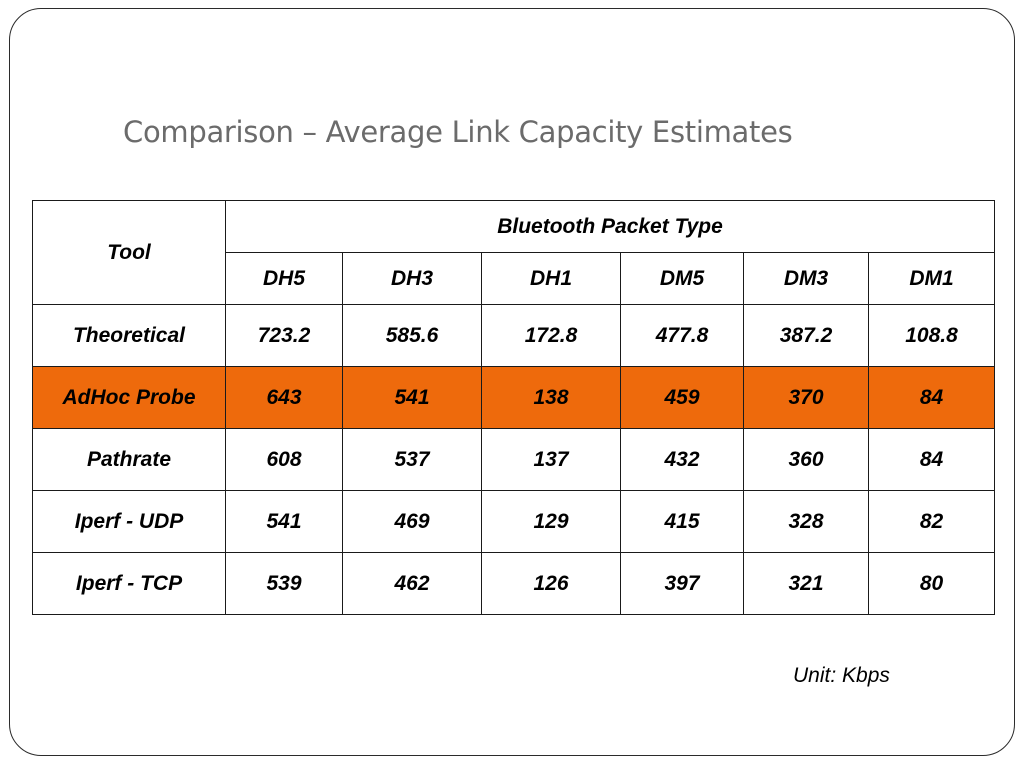  I want to click on value-cell: 370, so click(806, 397).